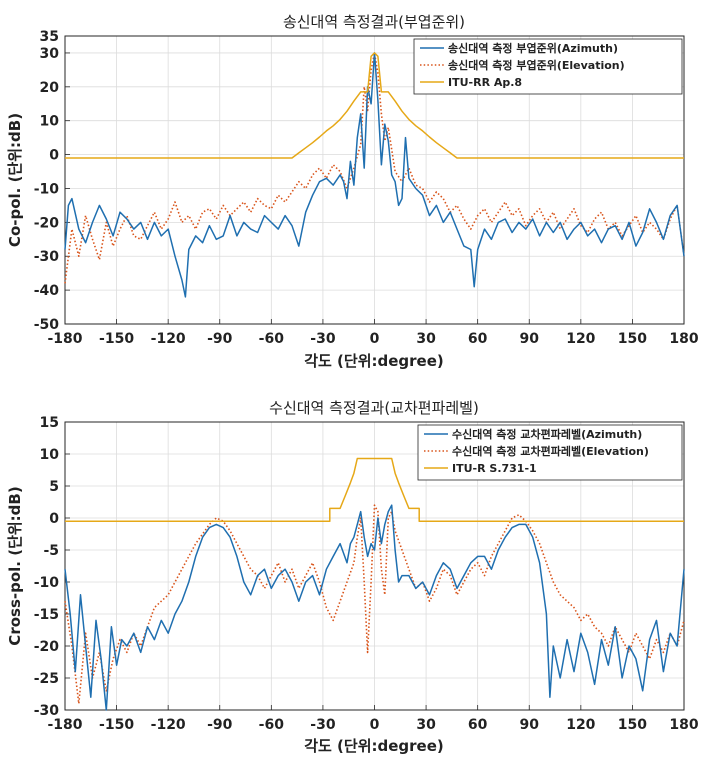  I want to click on y-tick-label: -5, so click(51, 551).